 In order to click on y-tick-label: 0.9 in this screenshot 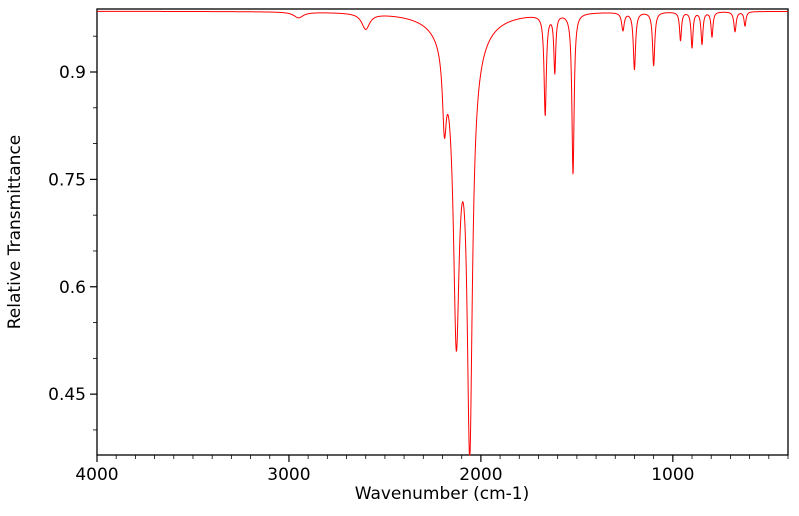, I will do `click(72, 73)`.